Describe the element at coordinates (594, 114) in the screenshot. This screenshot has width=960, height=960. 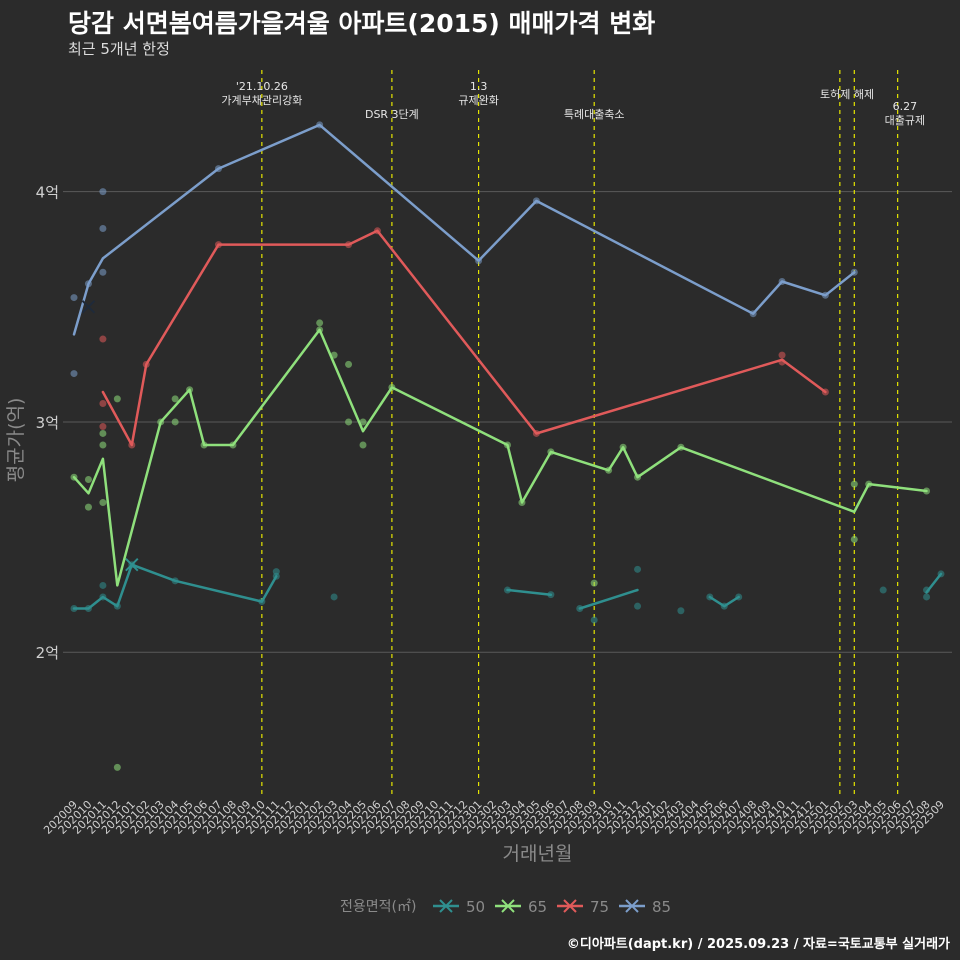
I see `event-label: 특례대출축소` at that location.